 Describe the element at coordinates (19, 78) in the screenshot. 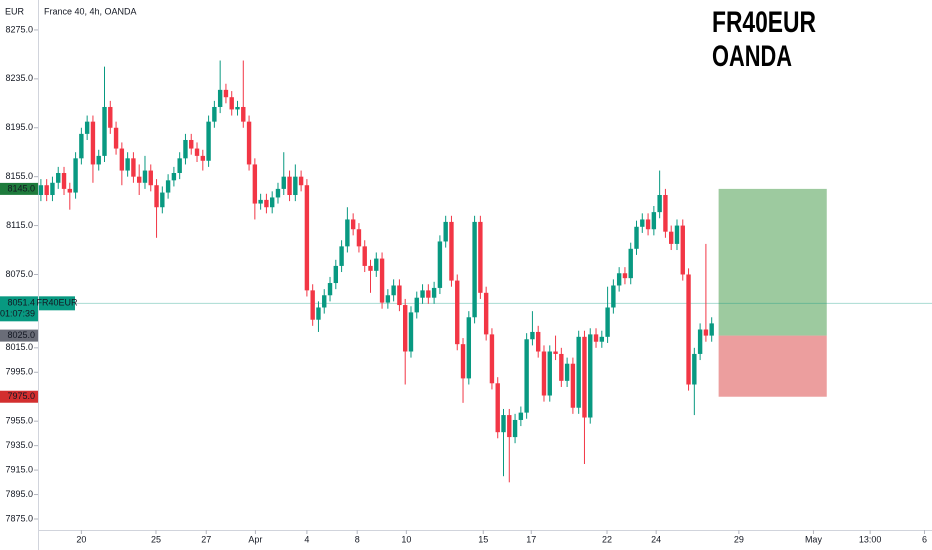

I see `y-tick-label: 8235.0` at that location.